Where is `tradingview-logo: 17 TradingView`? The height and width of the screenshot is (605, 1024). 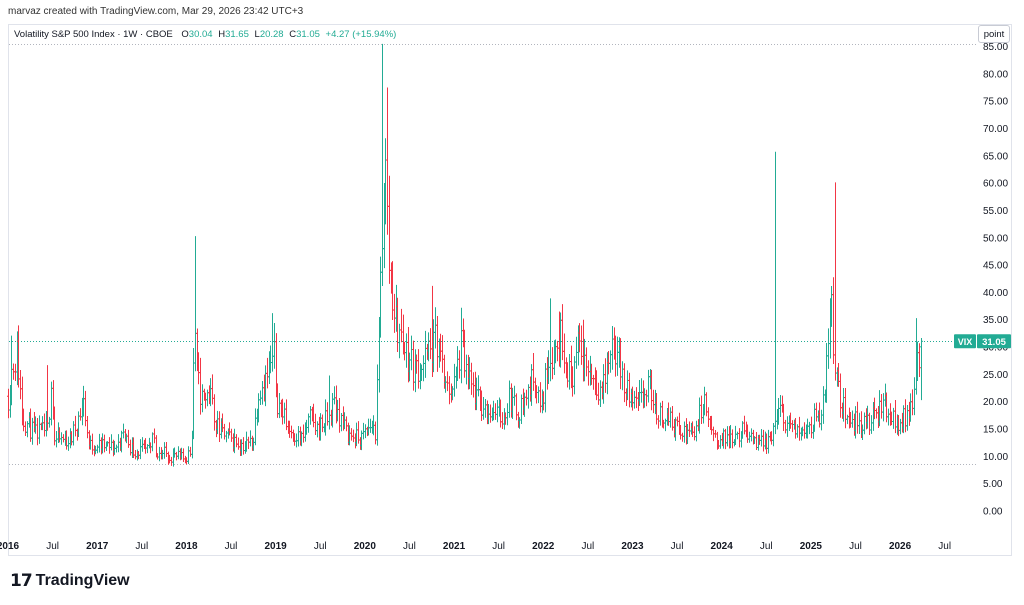
tradingview-logo: 17 TradingView is located at coordinates (70, 581).